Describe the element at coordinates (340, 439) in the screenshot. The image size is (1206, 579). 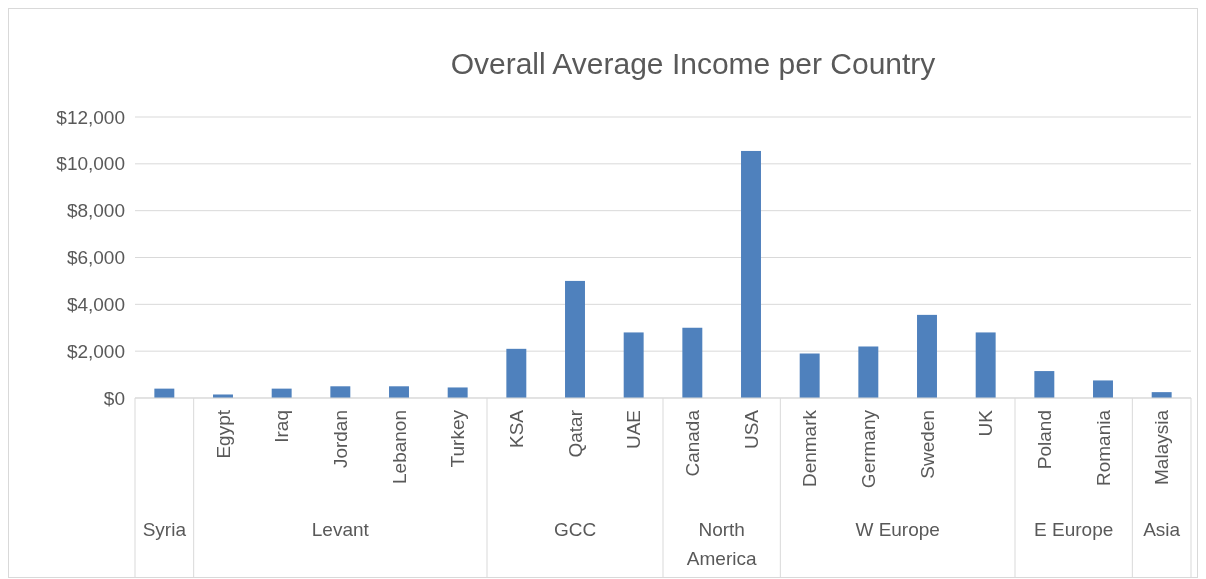
I see `x-tick-label: Jordan` at that location.